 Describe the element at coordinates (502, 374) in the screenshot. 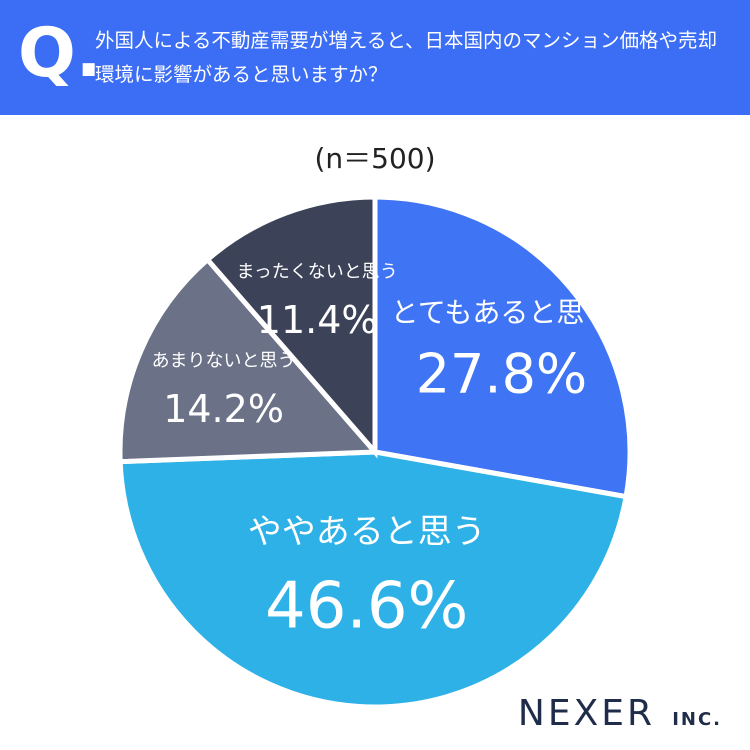

I see `value-label: 27.8%` at that location.